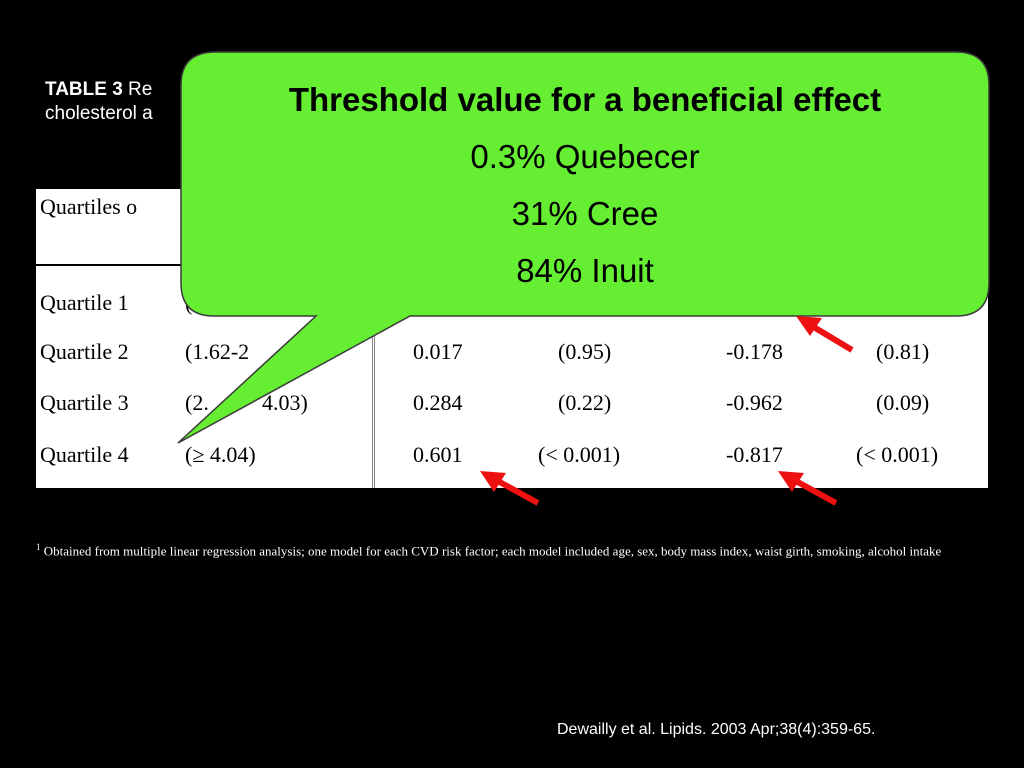  Describe the element at coordinates (99, 113) in the screenshot. I see `table-title-line2: cholesterol a` at that location.